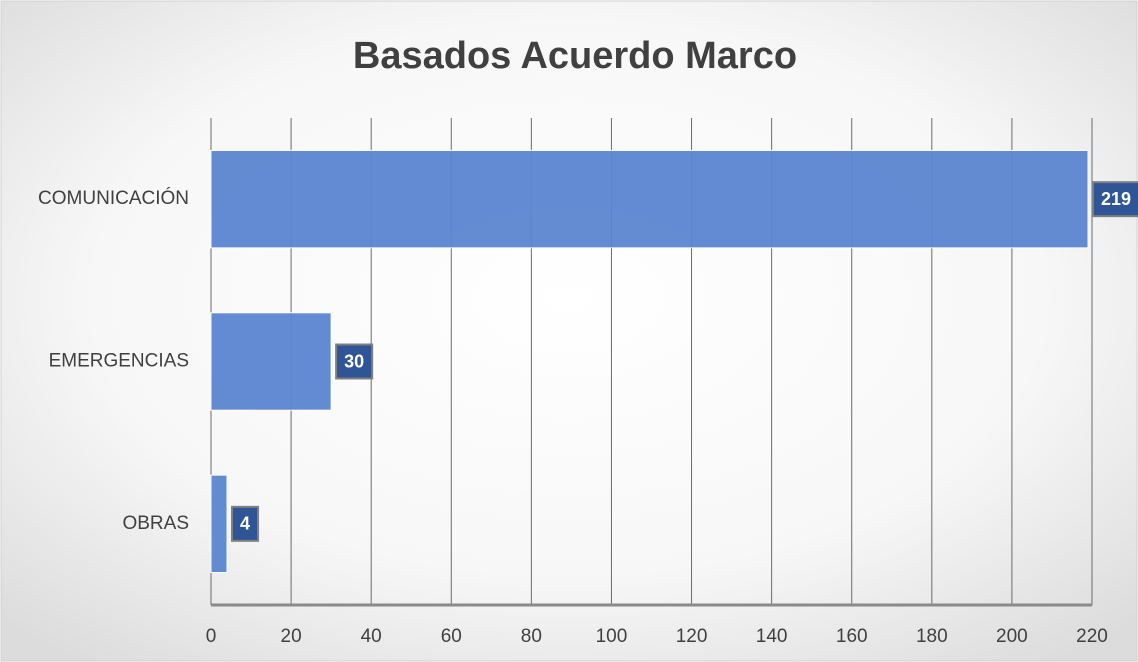  What do you see at coordinates (371, 636) in the screenshot?
I see `x-tick-label: 40` at bounding box center [371, 636].